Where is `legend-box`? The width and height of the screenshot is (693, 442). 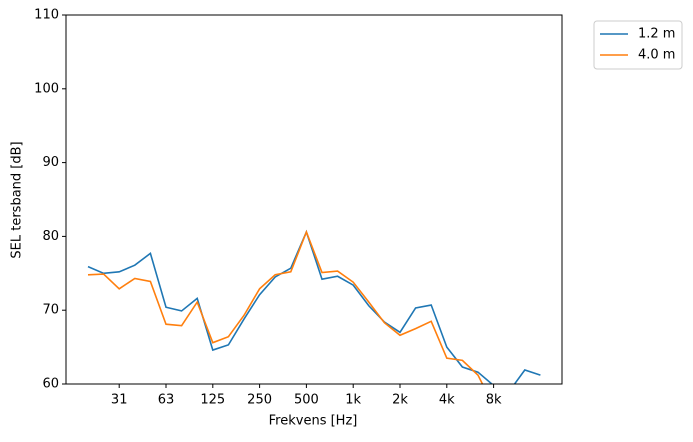 legend-box is located at coordinates (638, 45).